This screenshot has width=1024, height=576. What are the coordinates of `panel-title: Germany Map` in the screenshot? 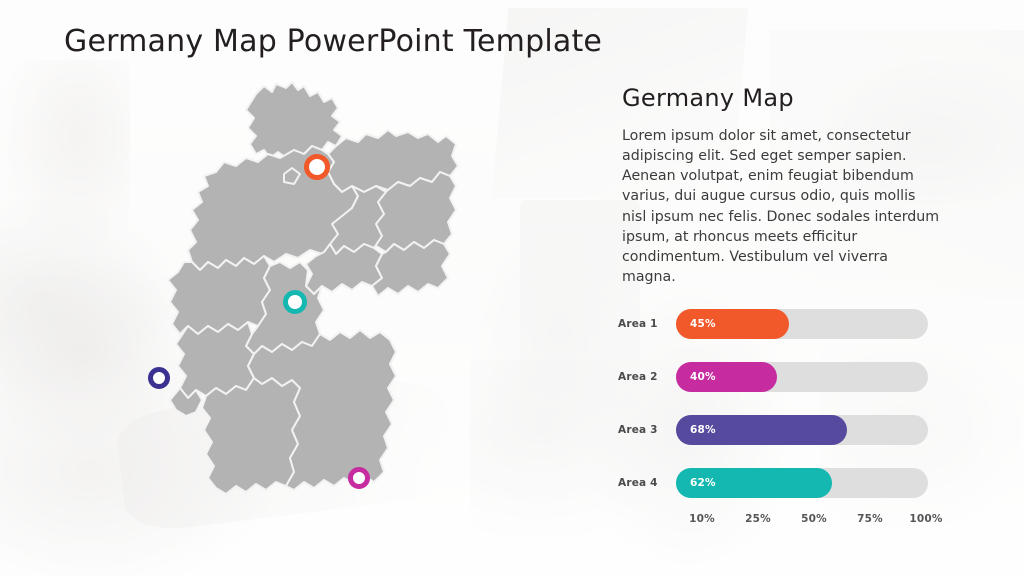 It's located at (708, 98).